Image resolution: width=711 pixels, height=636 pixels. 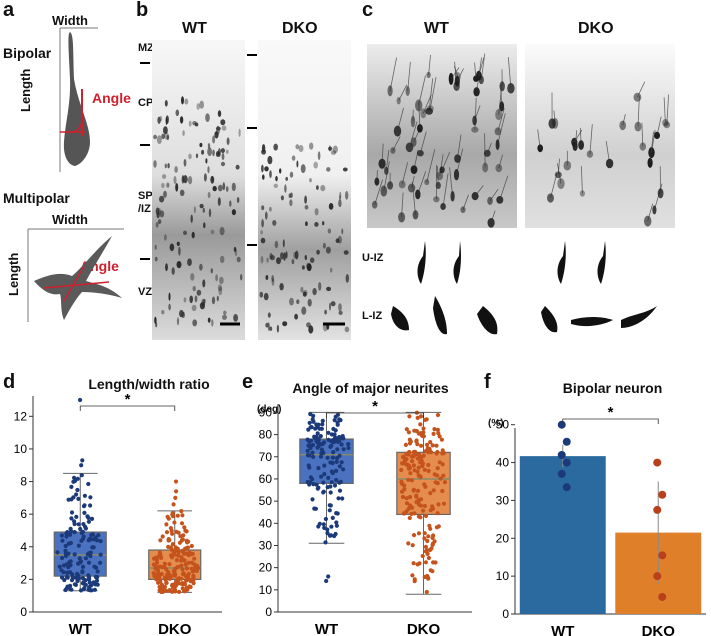 What do you see at coordinates (245, 190) in the screenshot?
I see `panel-b-micrographs` at bounding box center [245, 190].